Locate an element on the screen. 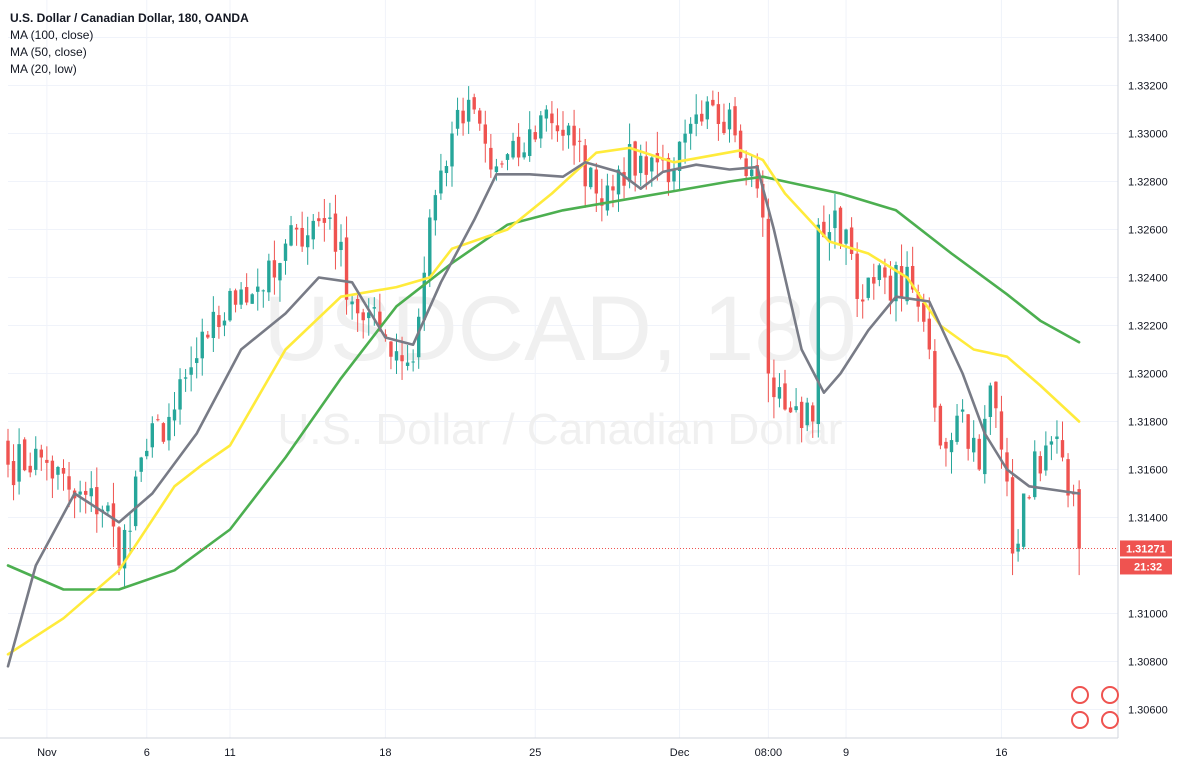  x-tick-label: 25 is located at coordinates (535, 753).